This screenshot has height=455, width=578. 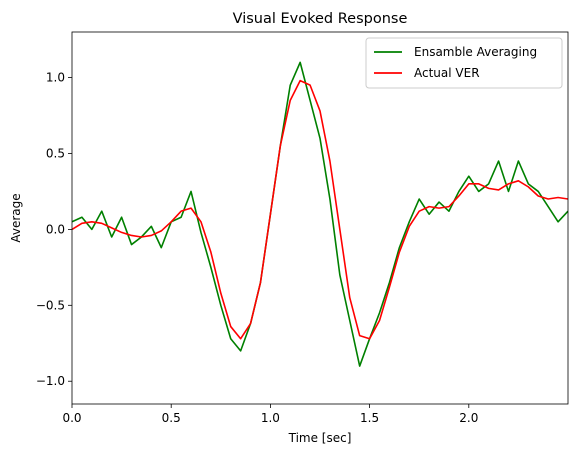 What do you see at coordinates (320, 438) in the screenshot?
I see `x-axis-label: Time [sec]` at bounding box center [320, 438].